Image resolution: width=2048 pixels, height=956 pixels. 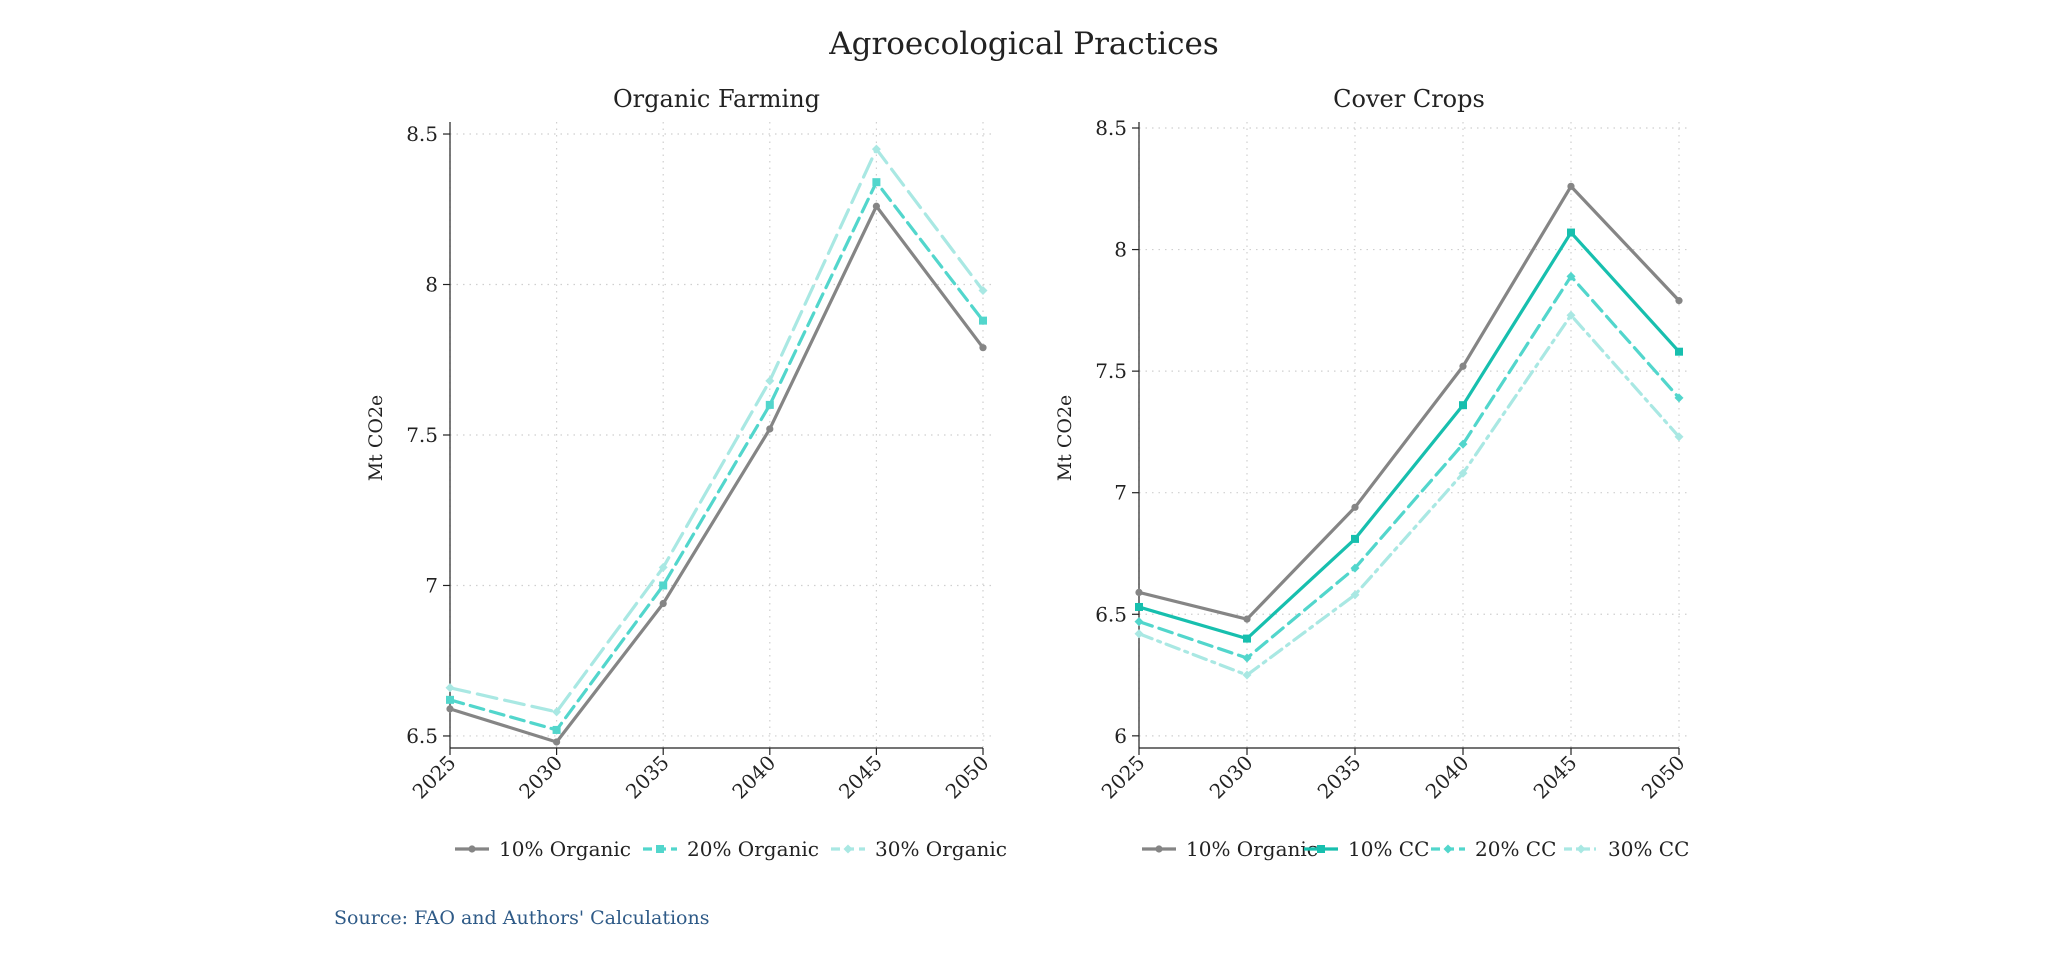 What do you see at coordinates (716, 99) in the screenshot?
I see `subplot-title: Organic Farming` at bounding box center [716, 99].